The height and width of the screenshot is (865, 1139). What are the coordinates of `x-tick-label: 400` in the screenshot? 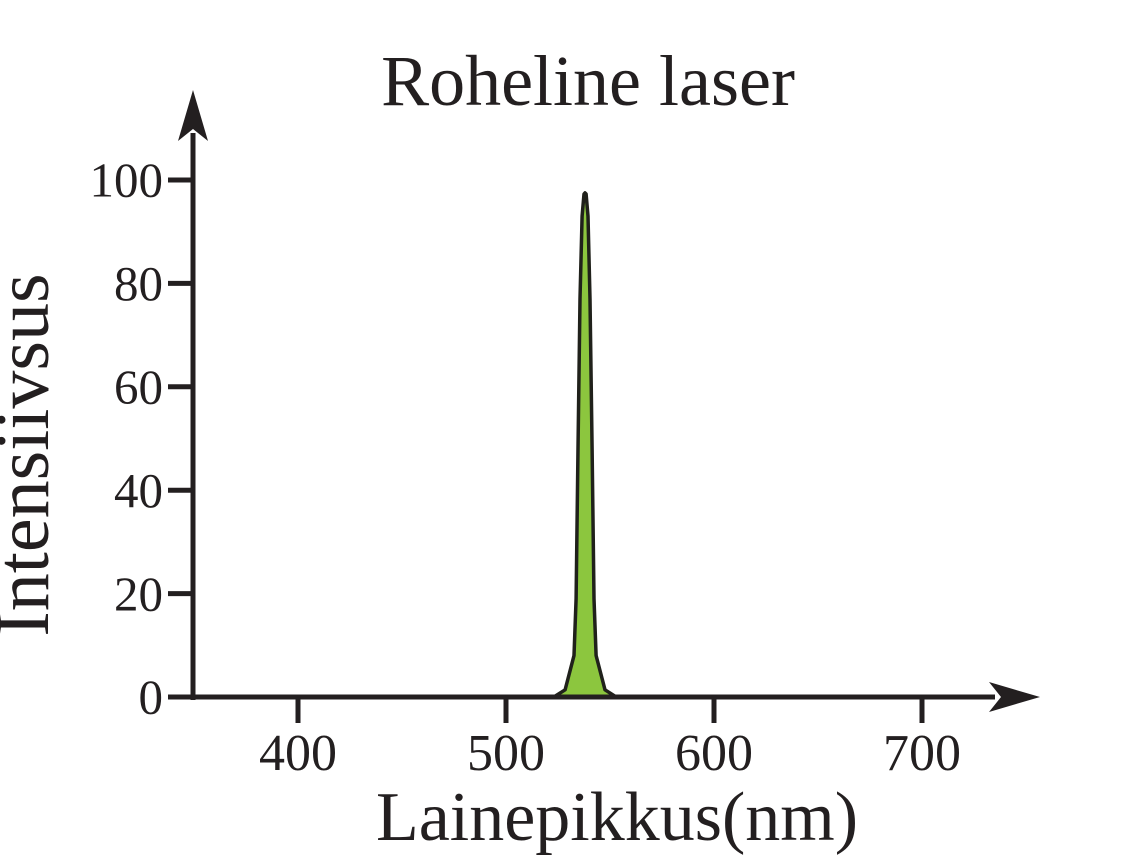 It's located at (298, 753).